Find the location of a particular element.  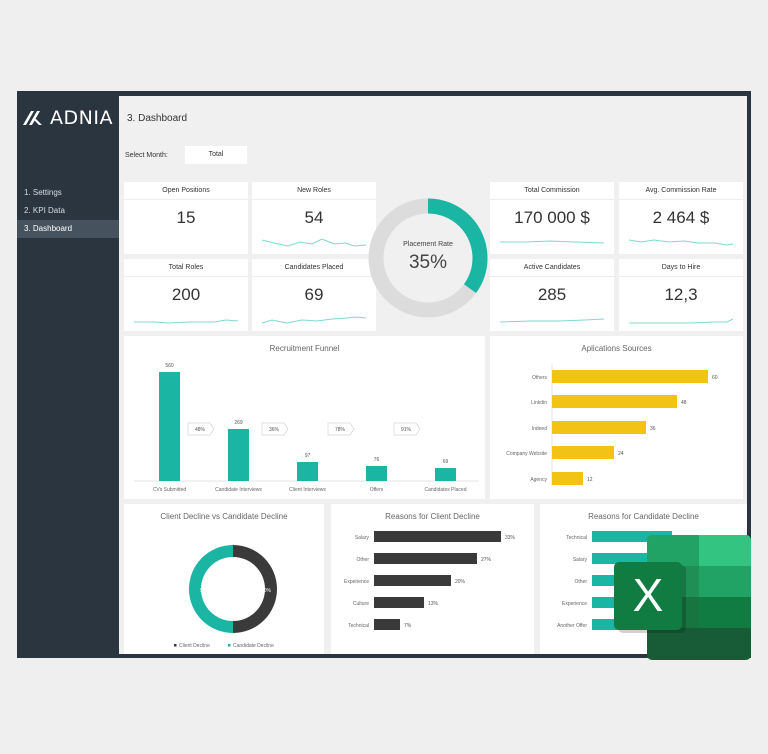

bar-value: 20% is located at coordinates (460, 582).